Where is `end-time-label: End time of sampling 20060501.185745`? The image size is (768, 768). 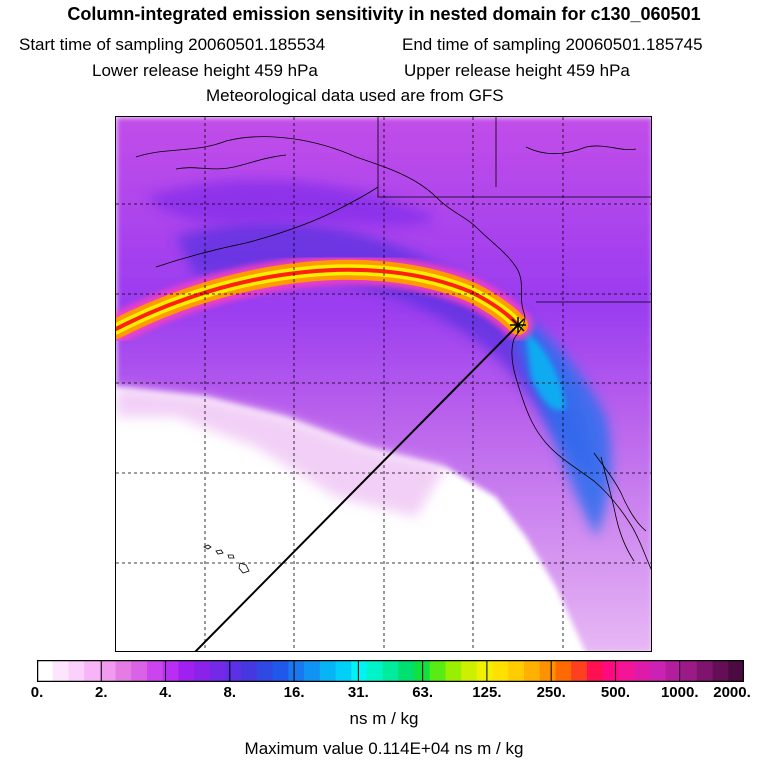 end-time-label: End time of sampling 20060501.185745 is located at coordinates (552, 44).